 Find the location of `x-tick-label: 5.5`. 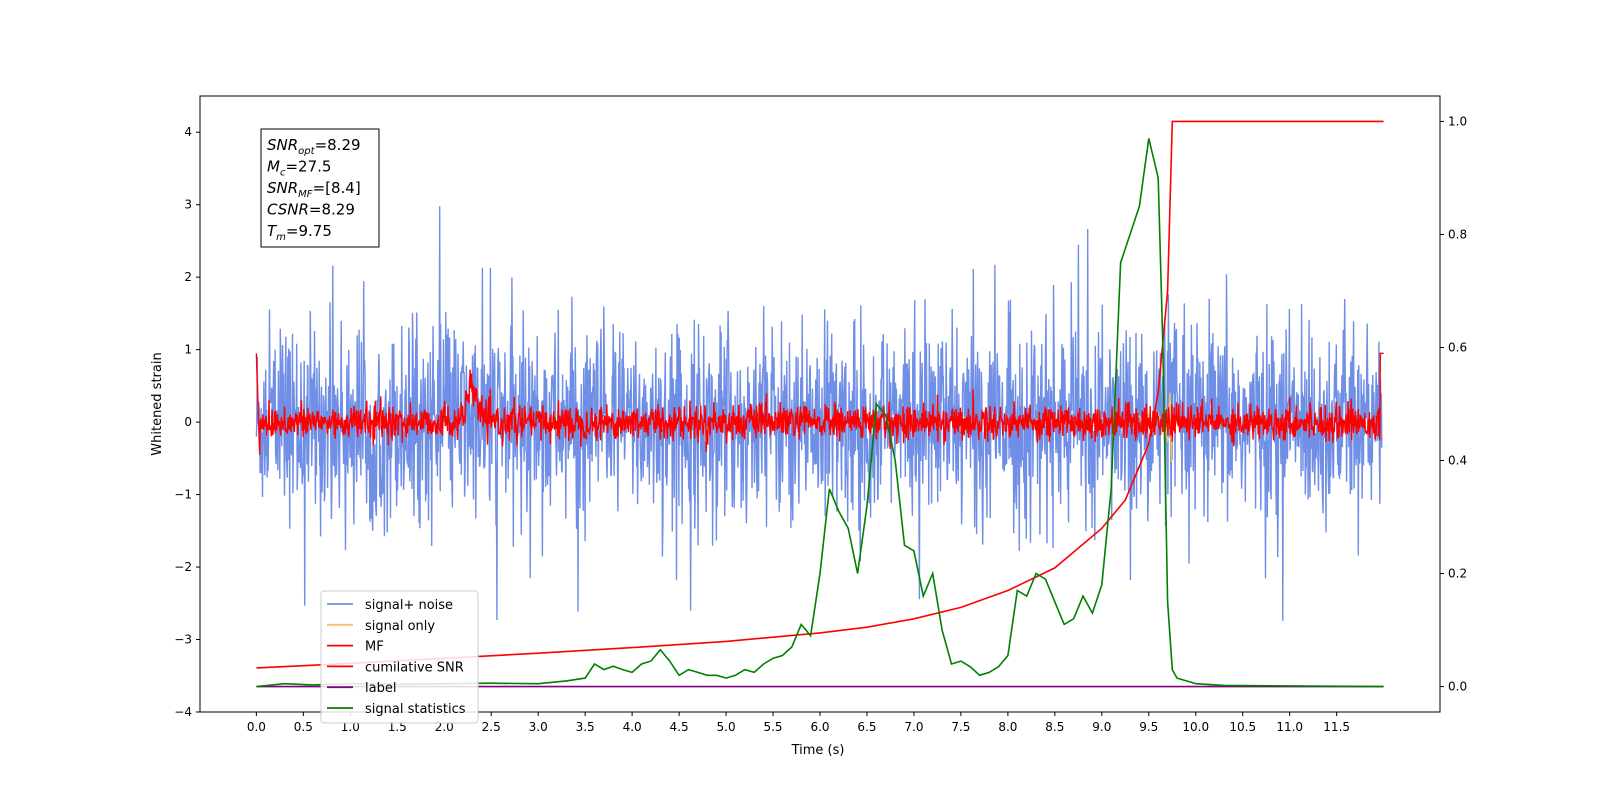

x-tick-label: 5.5 is located at coordinates (772, 727).